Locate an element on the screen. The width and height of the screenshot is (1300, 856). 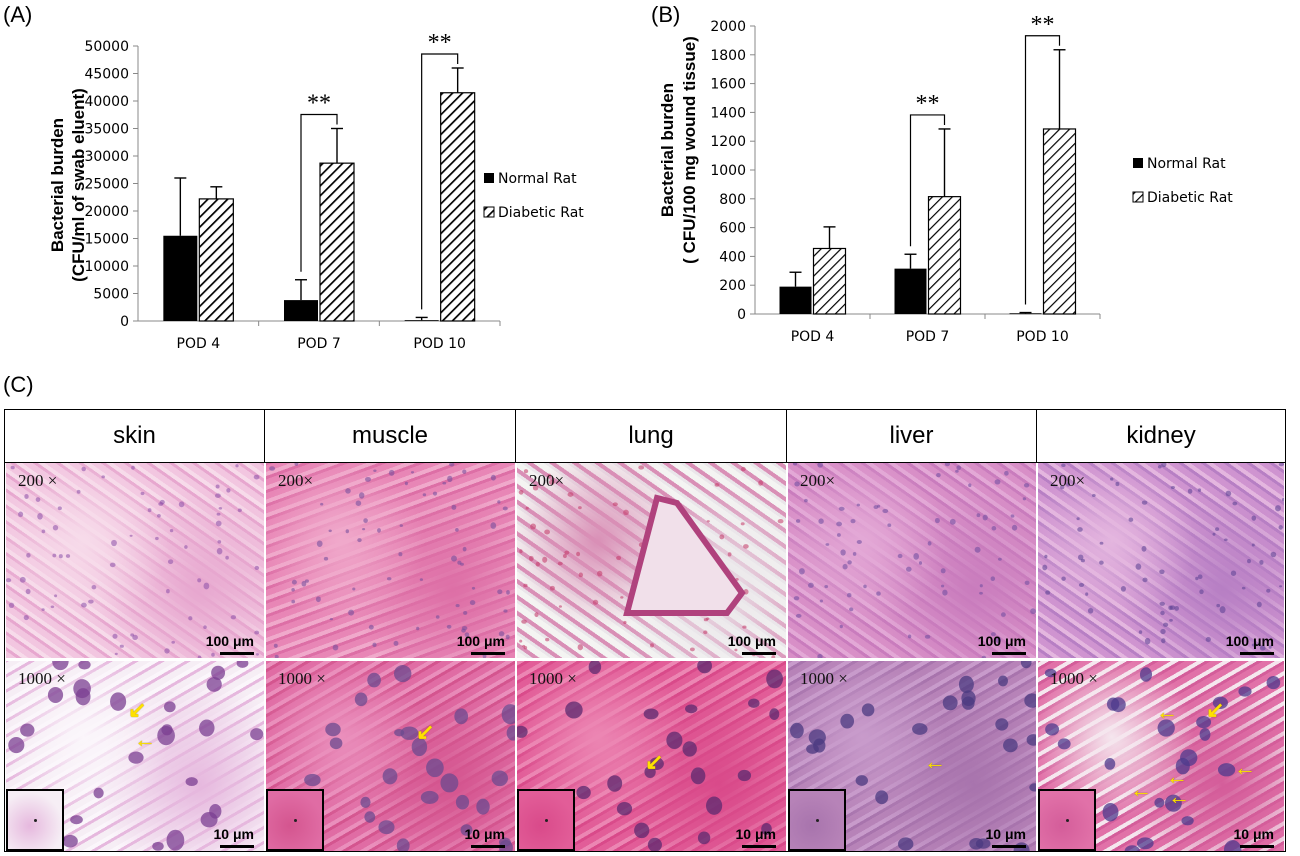
y-tick-label: 5000 is located at coordinates (111, 295).